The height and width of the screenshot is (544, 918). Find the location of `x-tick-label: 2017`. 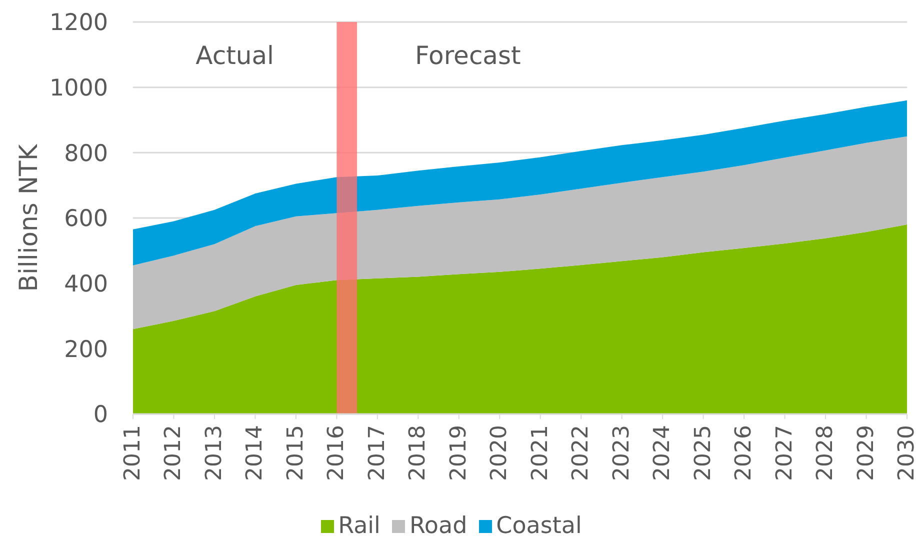

x-tick-label: 2017 is located at coordinates (377, 453).